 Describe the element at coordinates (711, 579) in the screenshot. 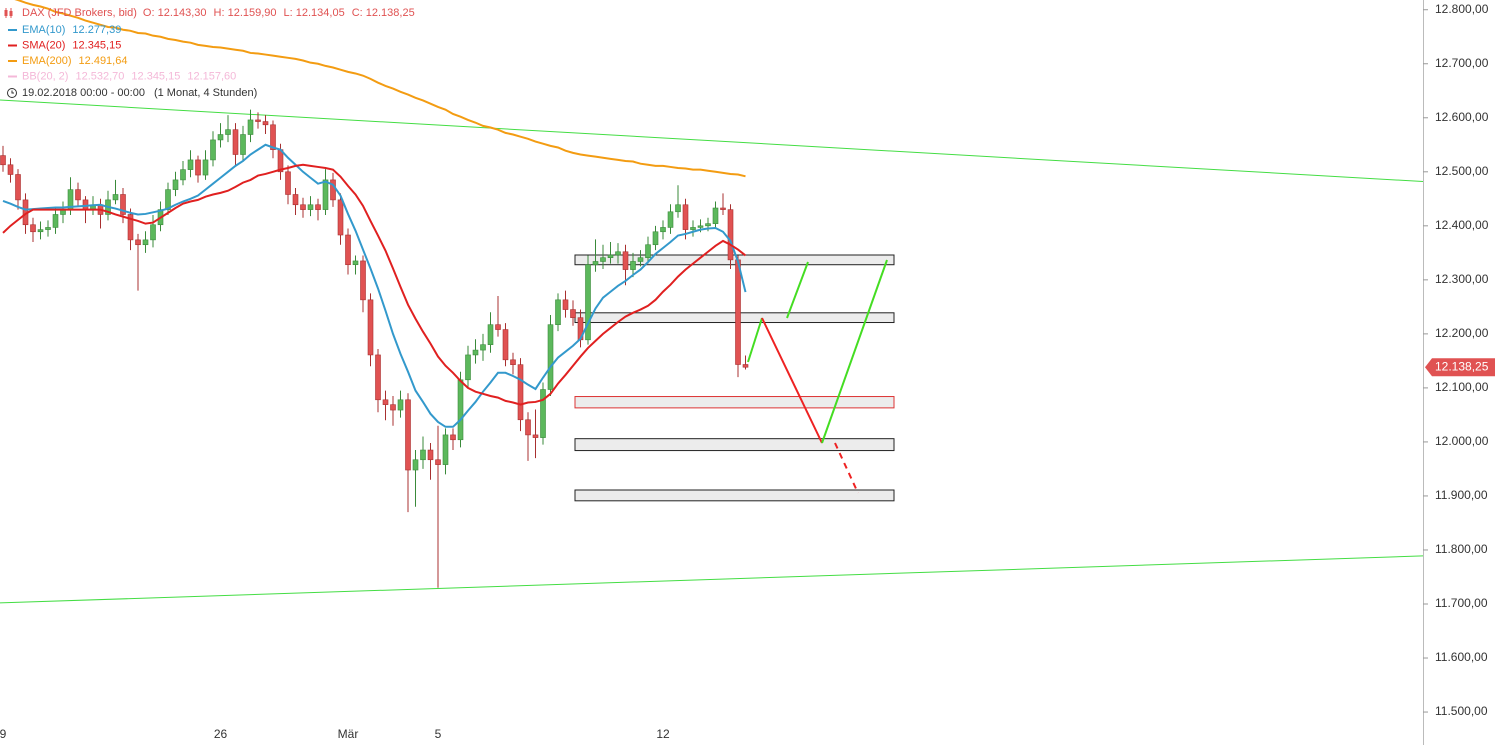

I see `trendline` at that location.